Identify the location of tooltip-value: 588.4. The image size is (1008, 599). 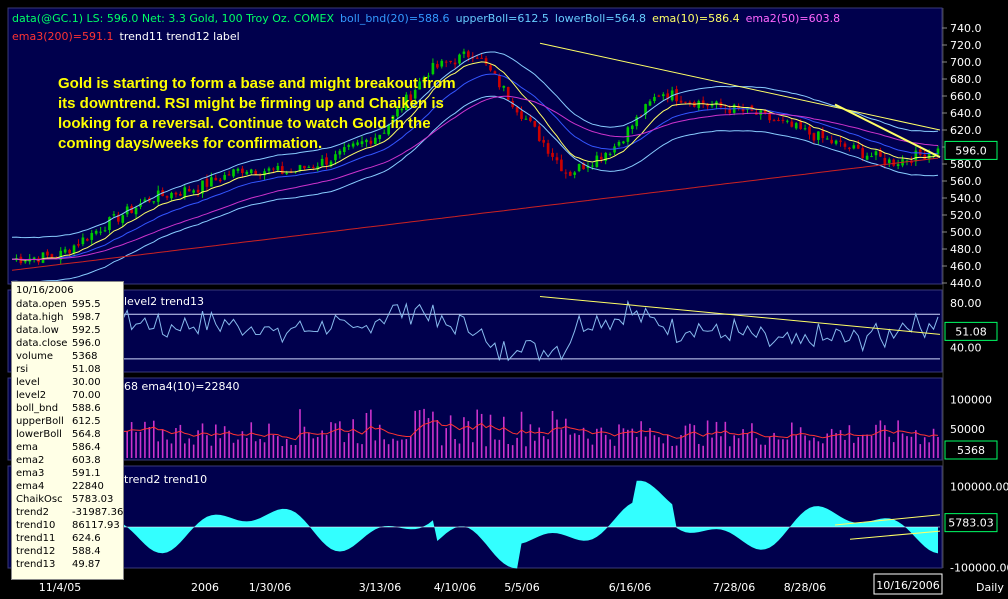
(86, 551).